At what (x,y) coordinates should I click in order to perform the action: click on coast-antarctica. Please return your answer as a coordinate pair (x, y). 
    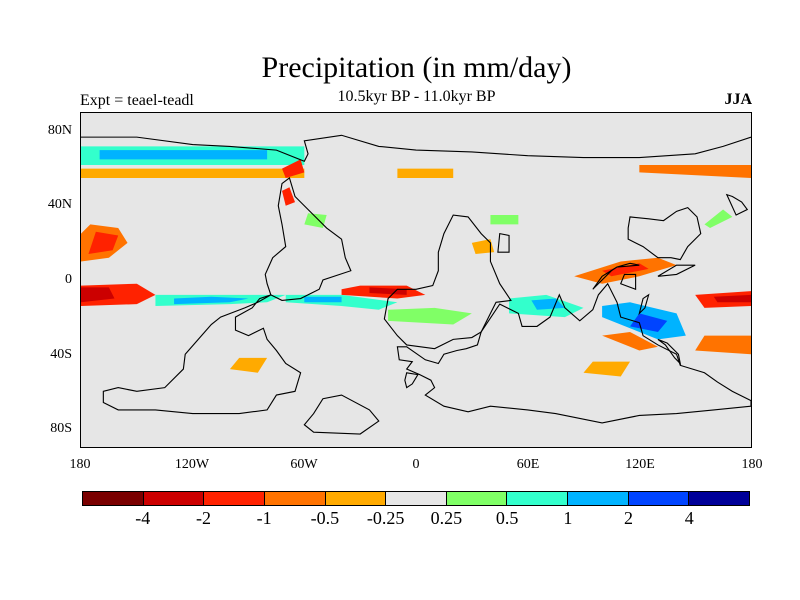
    Looking at the image, I should click on (416, 148).